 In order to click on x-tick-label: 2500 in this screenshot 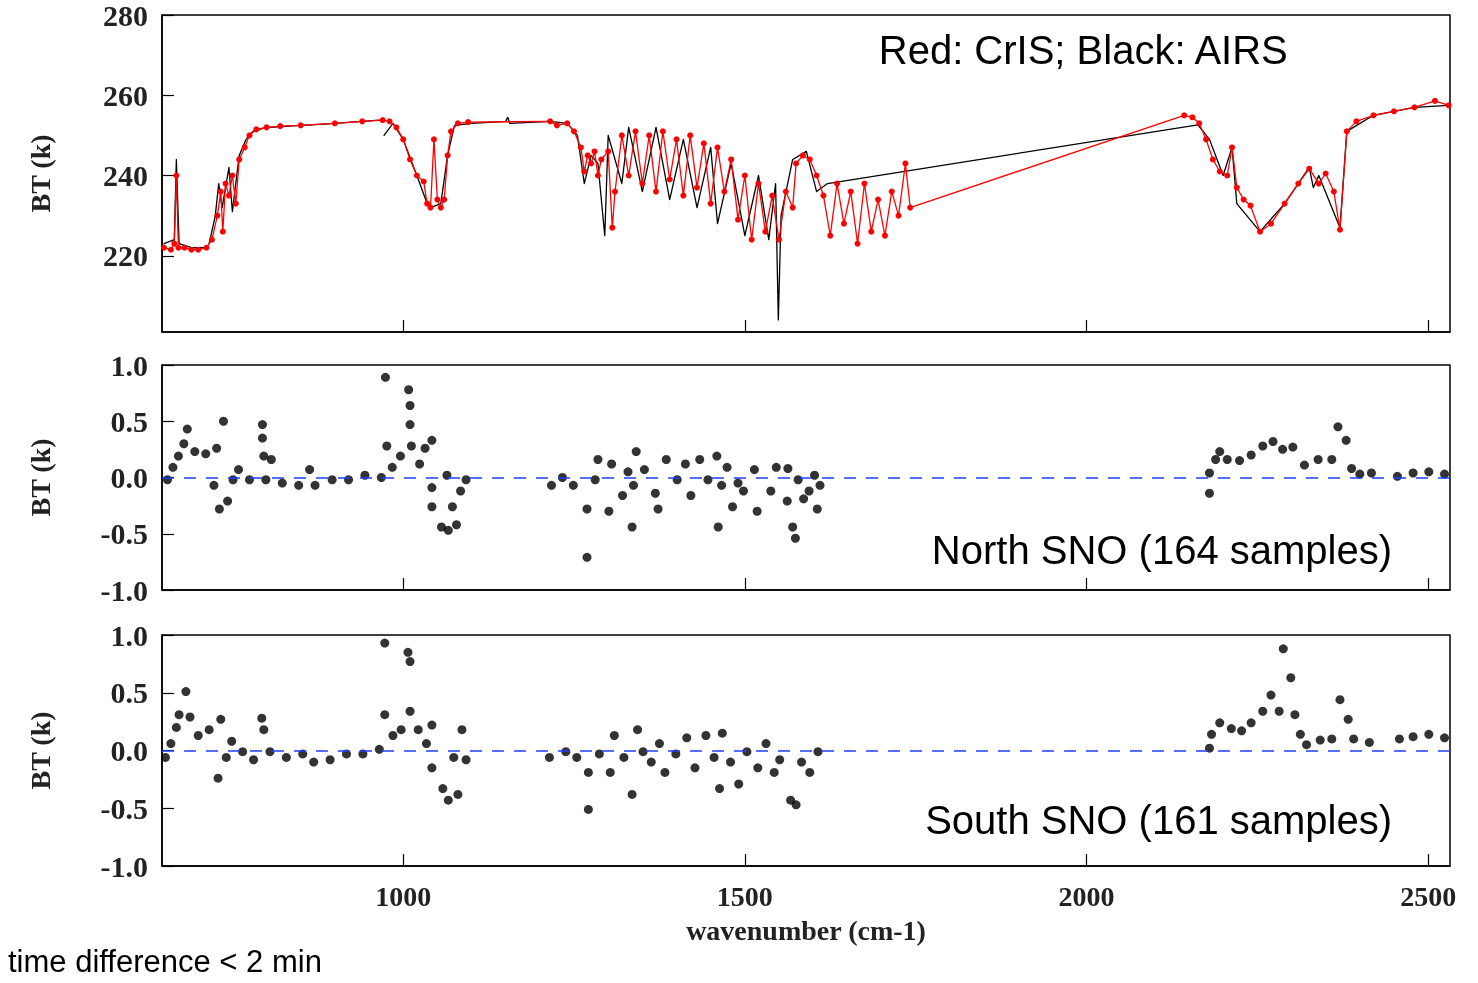, I will do `click(1428, 896)`.